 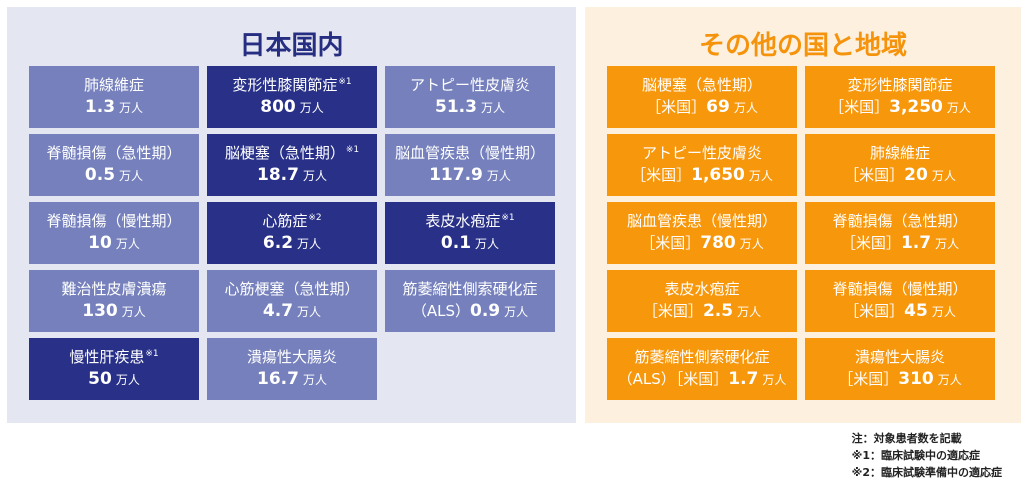 What do you see at coordinates (278, 310) in the screenshot?
I see `patient-count: 4.7` at bounding box center [278, 310].